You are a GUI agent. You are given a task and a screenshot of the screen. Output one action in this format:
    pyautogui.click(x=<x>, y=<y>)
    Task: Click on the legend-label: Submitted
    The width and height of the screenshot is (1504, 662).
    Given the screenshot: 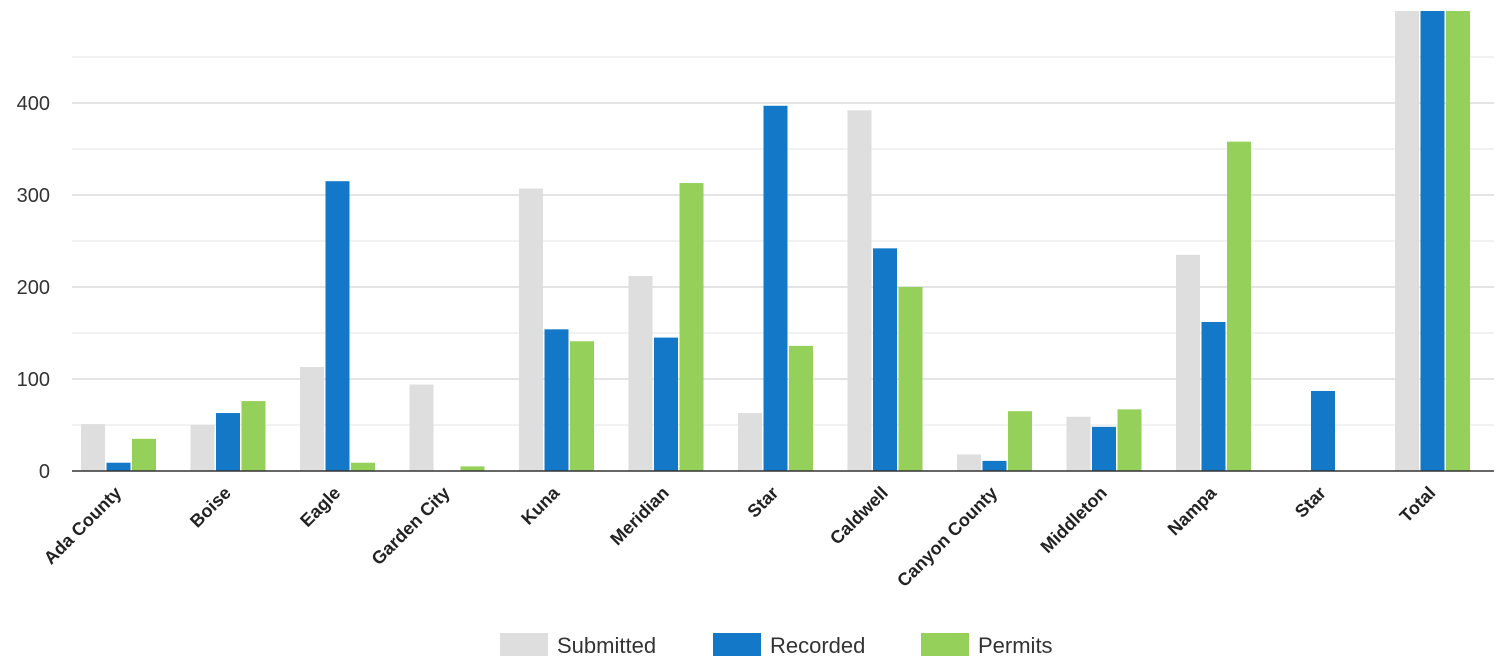 What is the action you would take?
    pyautogui.click(x=606, y=645)
    